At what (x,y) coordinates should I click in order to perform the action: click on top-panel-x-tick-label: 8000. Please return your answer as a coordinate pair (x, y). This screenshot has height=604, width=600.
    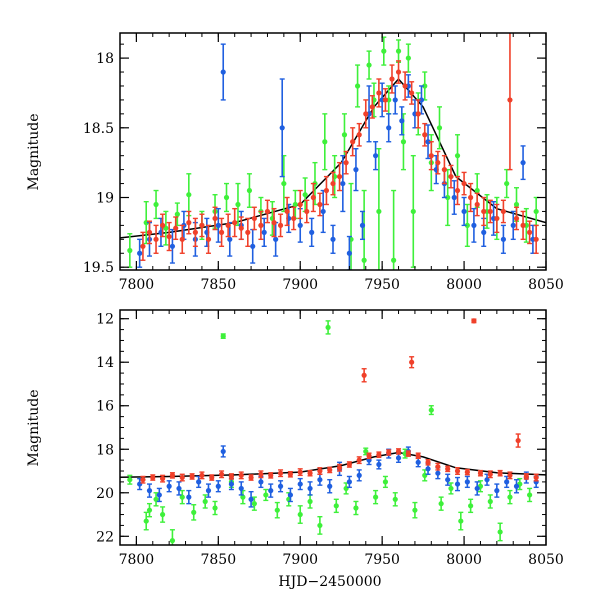
    Looking at the image, I should click on (464, 285).